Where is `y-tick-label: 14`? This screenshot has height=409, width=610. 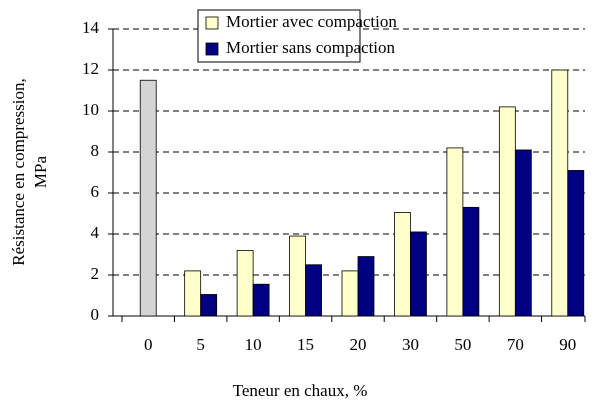
y-tick-label: 14 is located at coordinates (91, 27).